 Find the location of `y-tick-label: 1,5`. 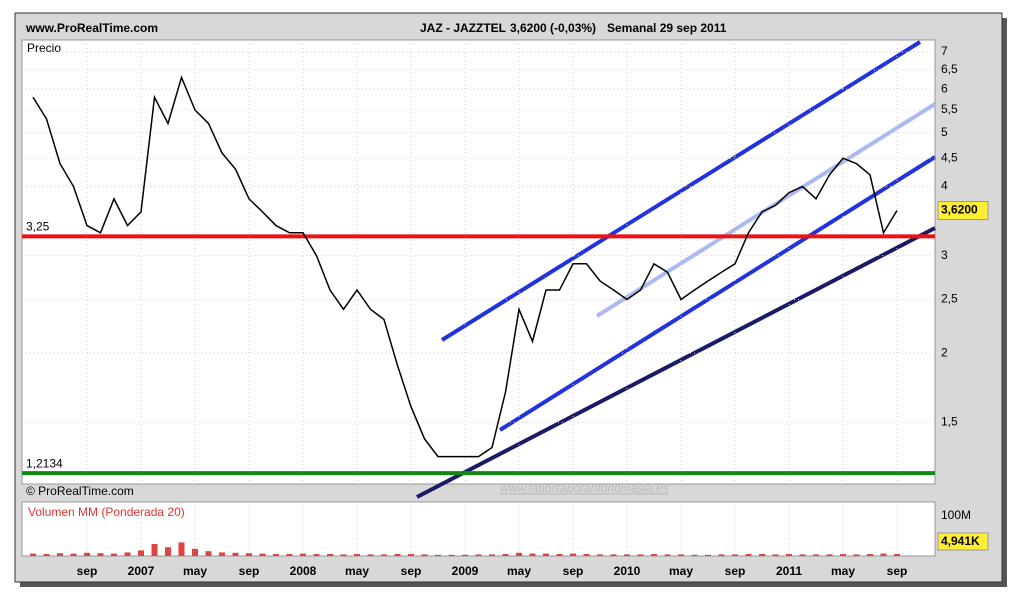

y-tick-label: 1,5 is located at coordinates (949, 421).